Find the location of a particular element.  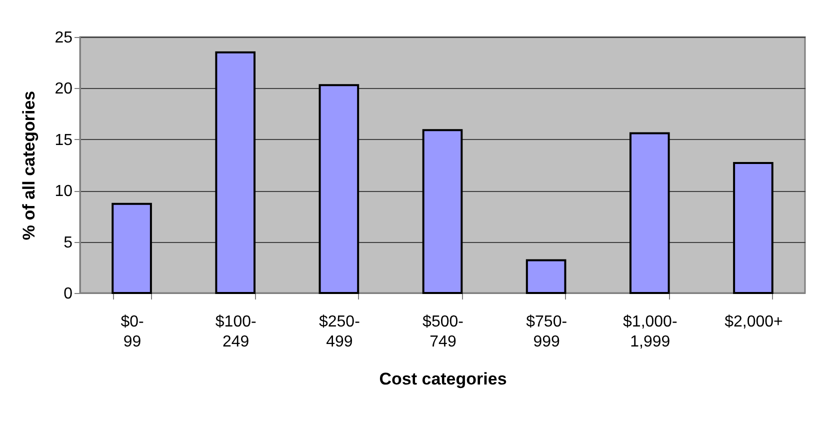

x-tick-label: $250-499 is located at coordinates (339, 332).